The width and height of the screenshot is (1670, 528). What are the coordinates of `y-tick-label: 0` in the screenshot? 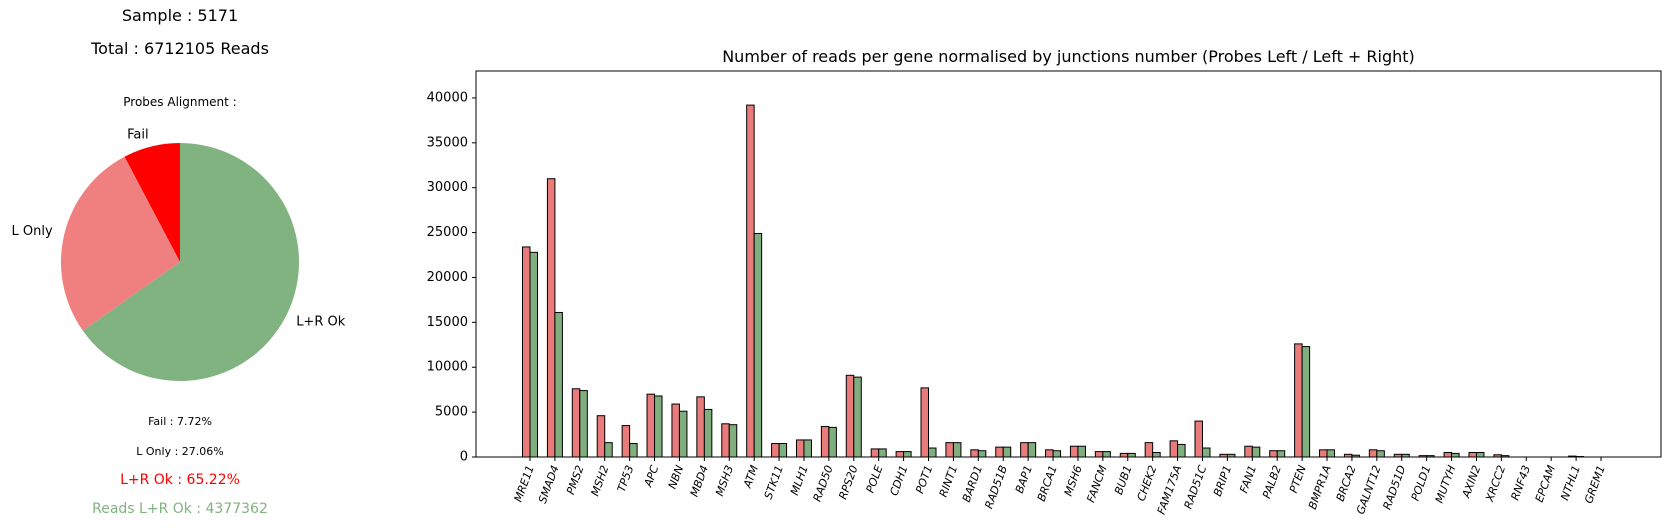 It's located at (464, 457).